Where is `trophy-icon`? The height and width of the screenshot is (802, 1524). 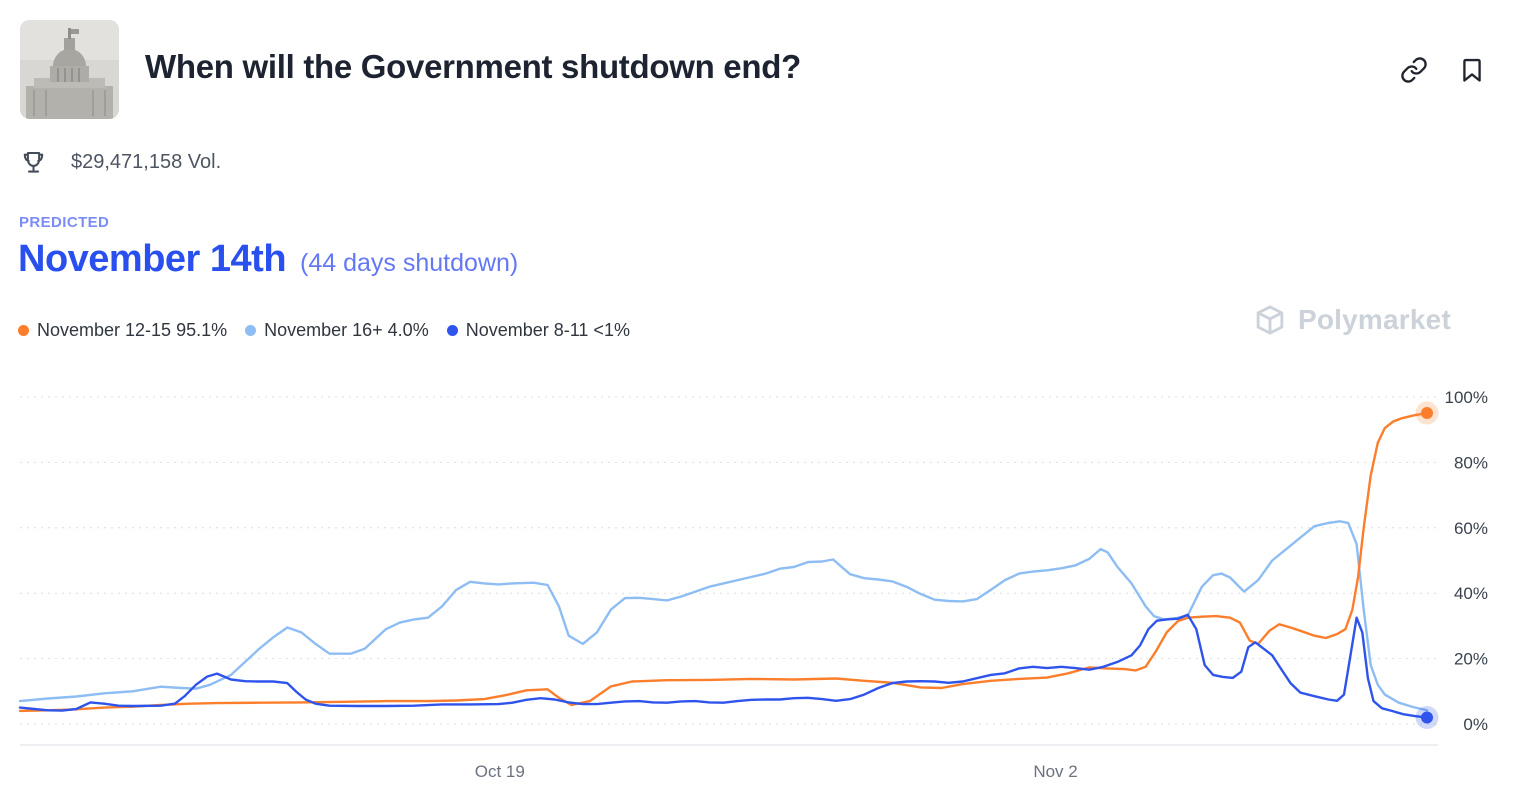
trophy-icon is located at coordinates (33, 162).